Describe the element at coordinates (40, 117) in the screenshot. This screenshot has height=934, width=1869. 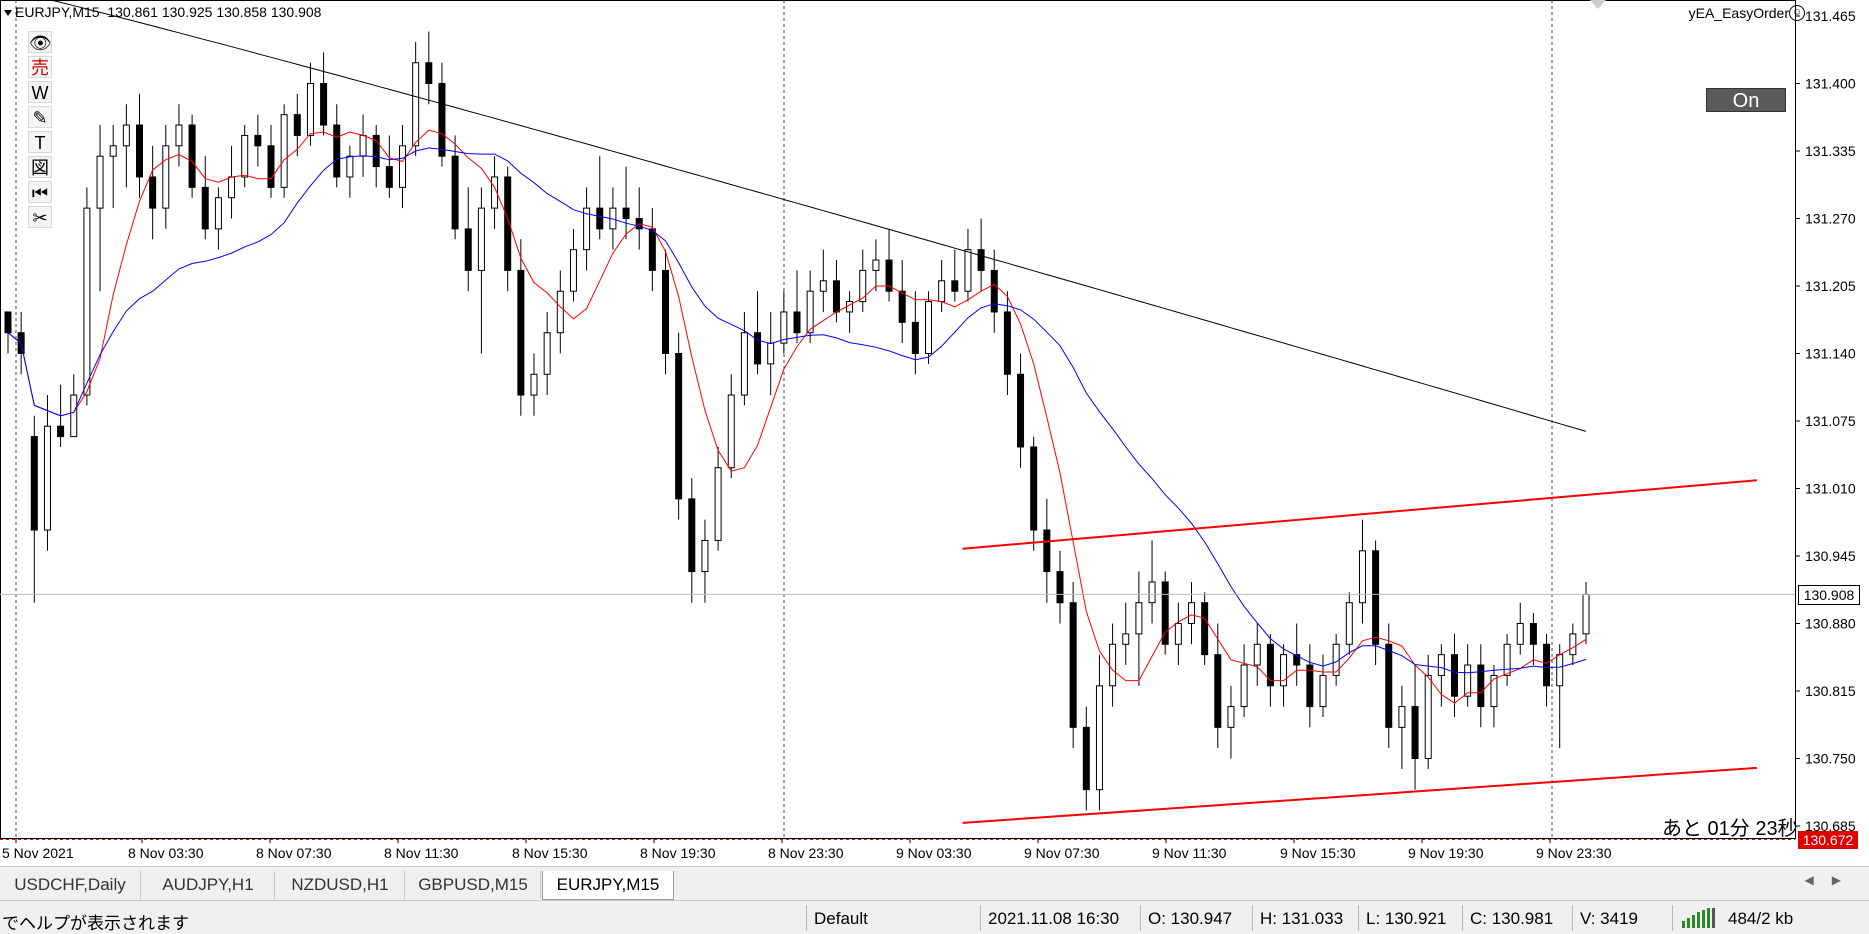
I see `pencil-icon: ✎` at that location.